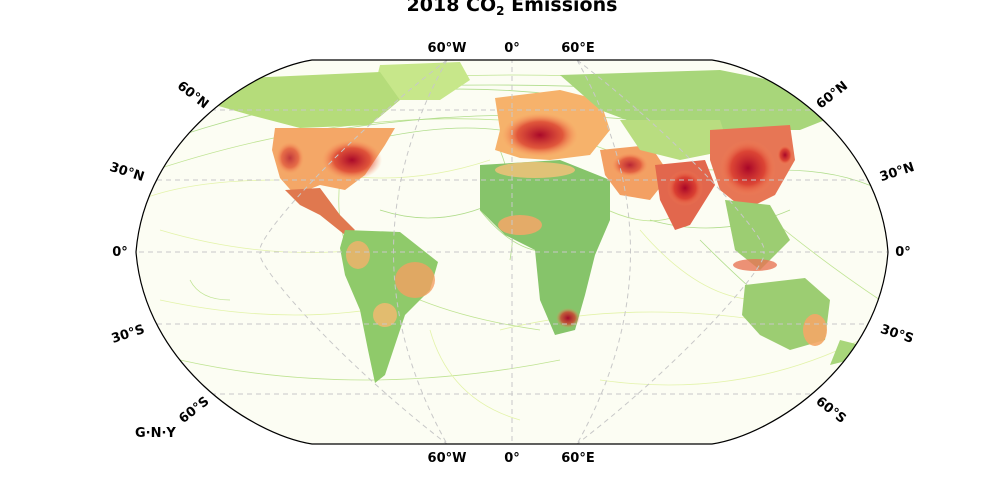  Describe the element at coordinates (685, 188) in the screenshot. I see `hotspot-india` at that location.